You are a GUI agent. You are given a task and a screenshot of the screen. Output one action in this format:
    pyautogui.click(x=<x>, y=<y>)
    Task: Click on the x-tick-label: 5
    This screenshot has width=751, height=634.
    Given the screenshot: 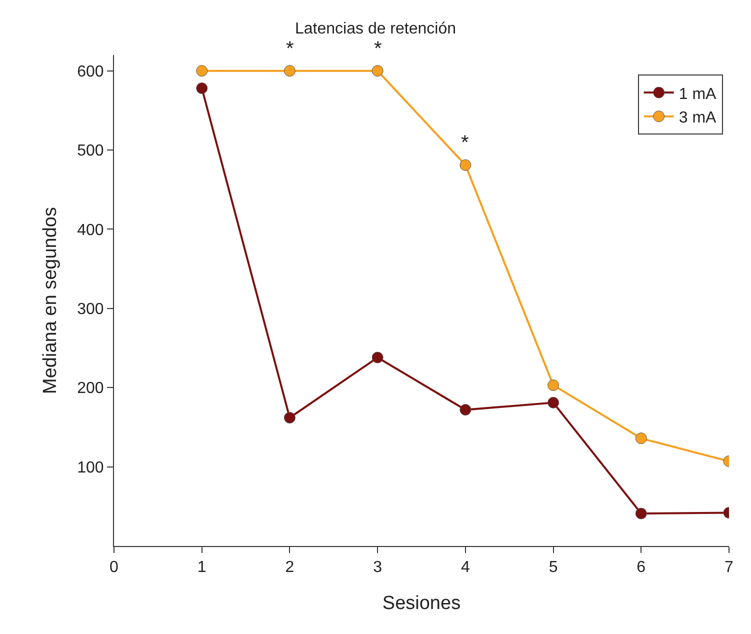 What is the action you would take?
    pyautogui.click(x=553, y=567)
    